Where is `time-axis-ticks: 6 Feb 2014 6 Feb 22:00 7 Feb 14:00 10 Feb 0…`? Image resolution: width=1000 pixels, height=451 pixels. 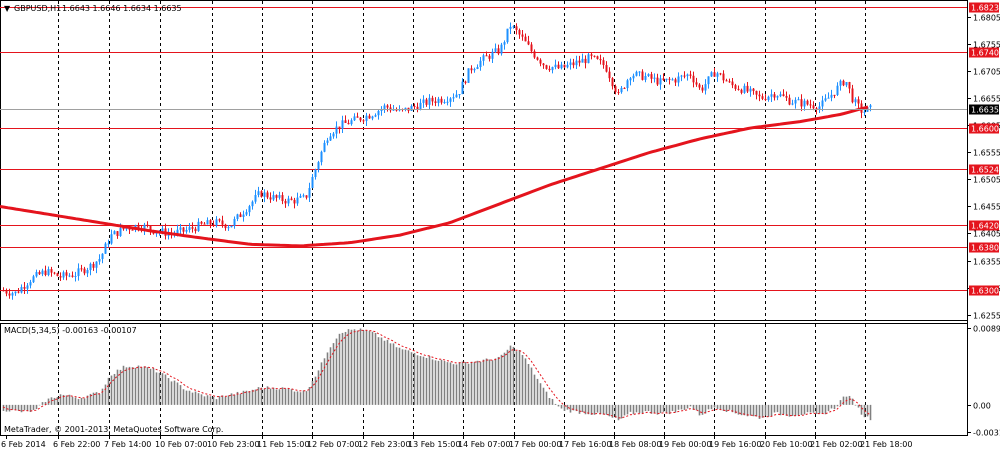 time-axis-ticks: 6 Feb 2014 6 Feb 22:00 7 Feb 14:00 10 Feb 0… is located at coordinates (456, 442).